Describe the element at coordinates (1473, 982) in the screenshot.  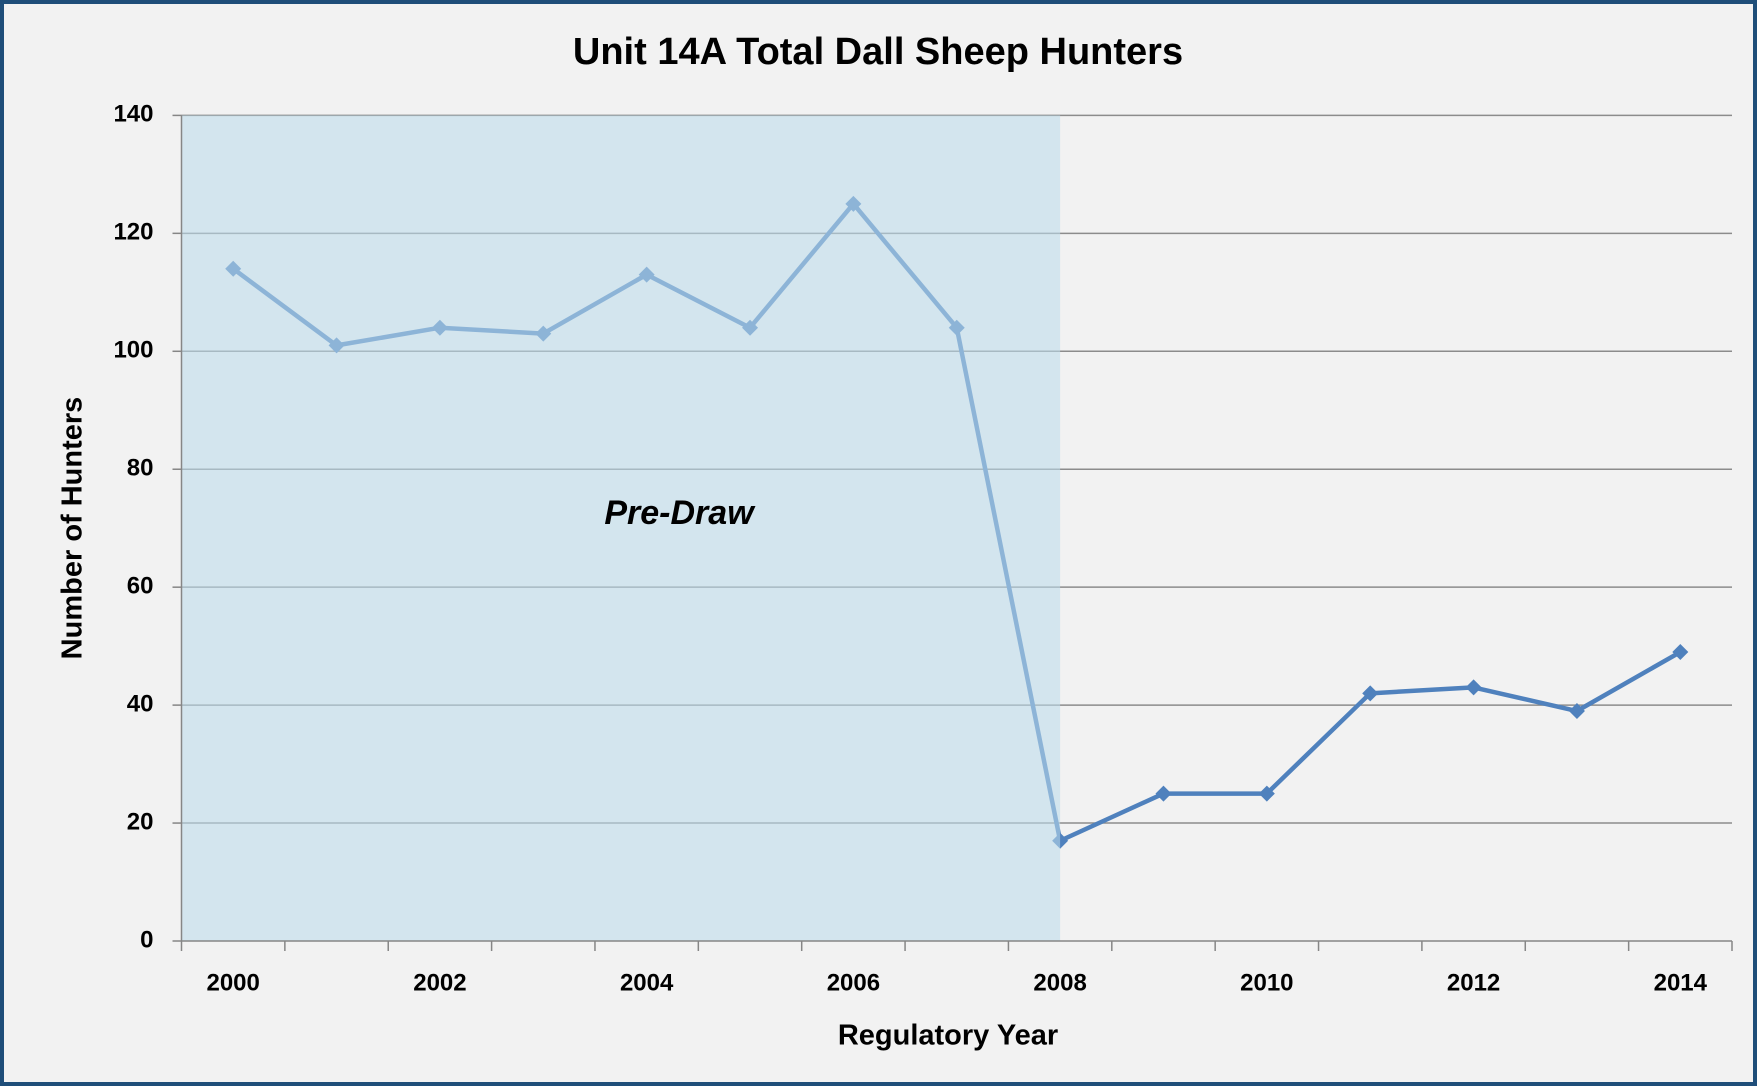
I see `x-tick-label: 2012` at that location.